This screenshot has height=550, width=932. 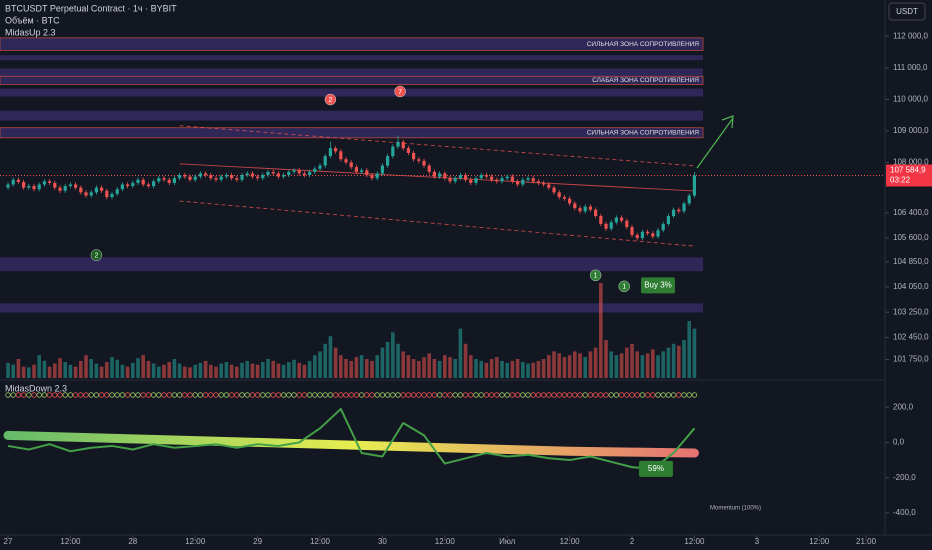 What do you see at coordinates (645, 80) in the screenshot?
I see `zone-label: СЛАБАЯ ЗОНА СОПРОТИВЛЕНИЯ` at bounding box center [645, 80].